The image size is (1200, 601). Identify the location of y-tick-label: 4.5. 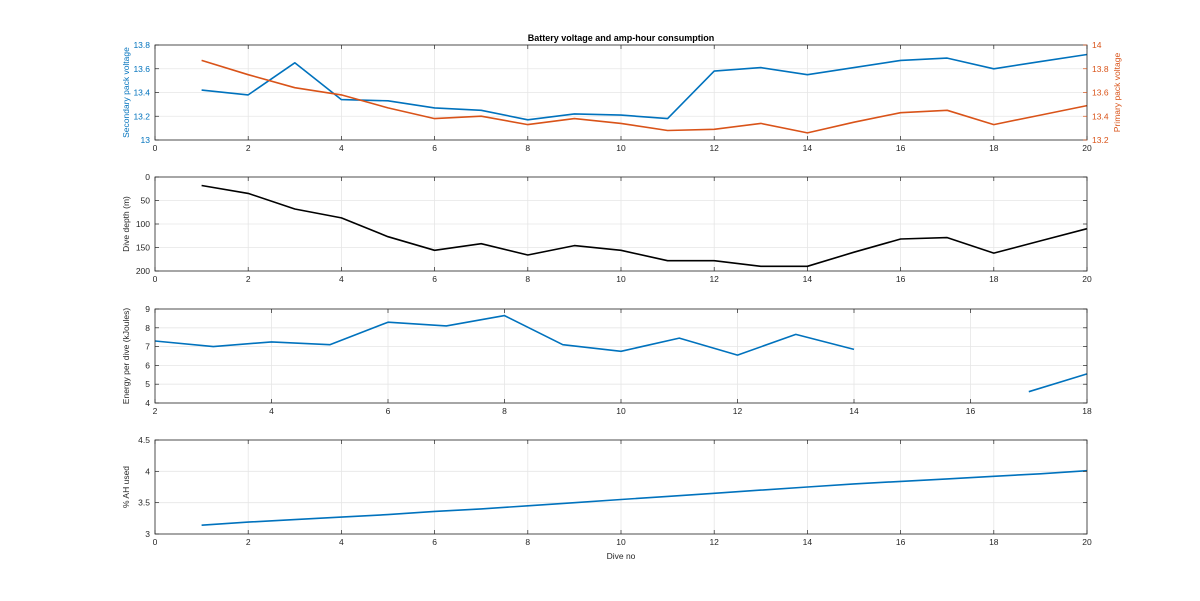
(144, 440).